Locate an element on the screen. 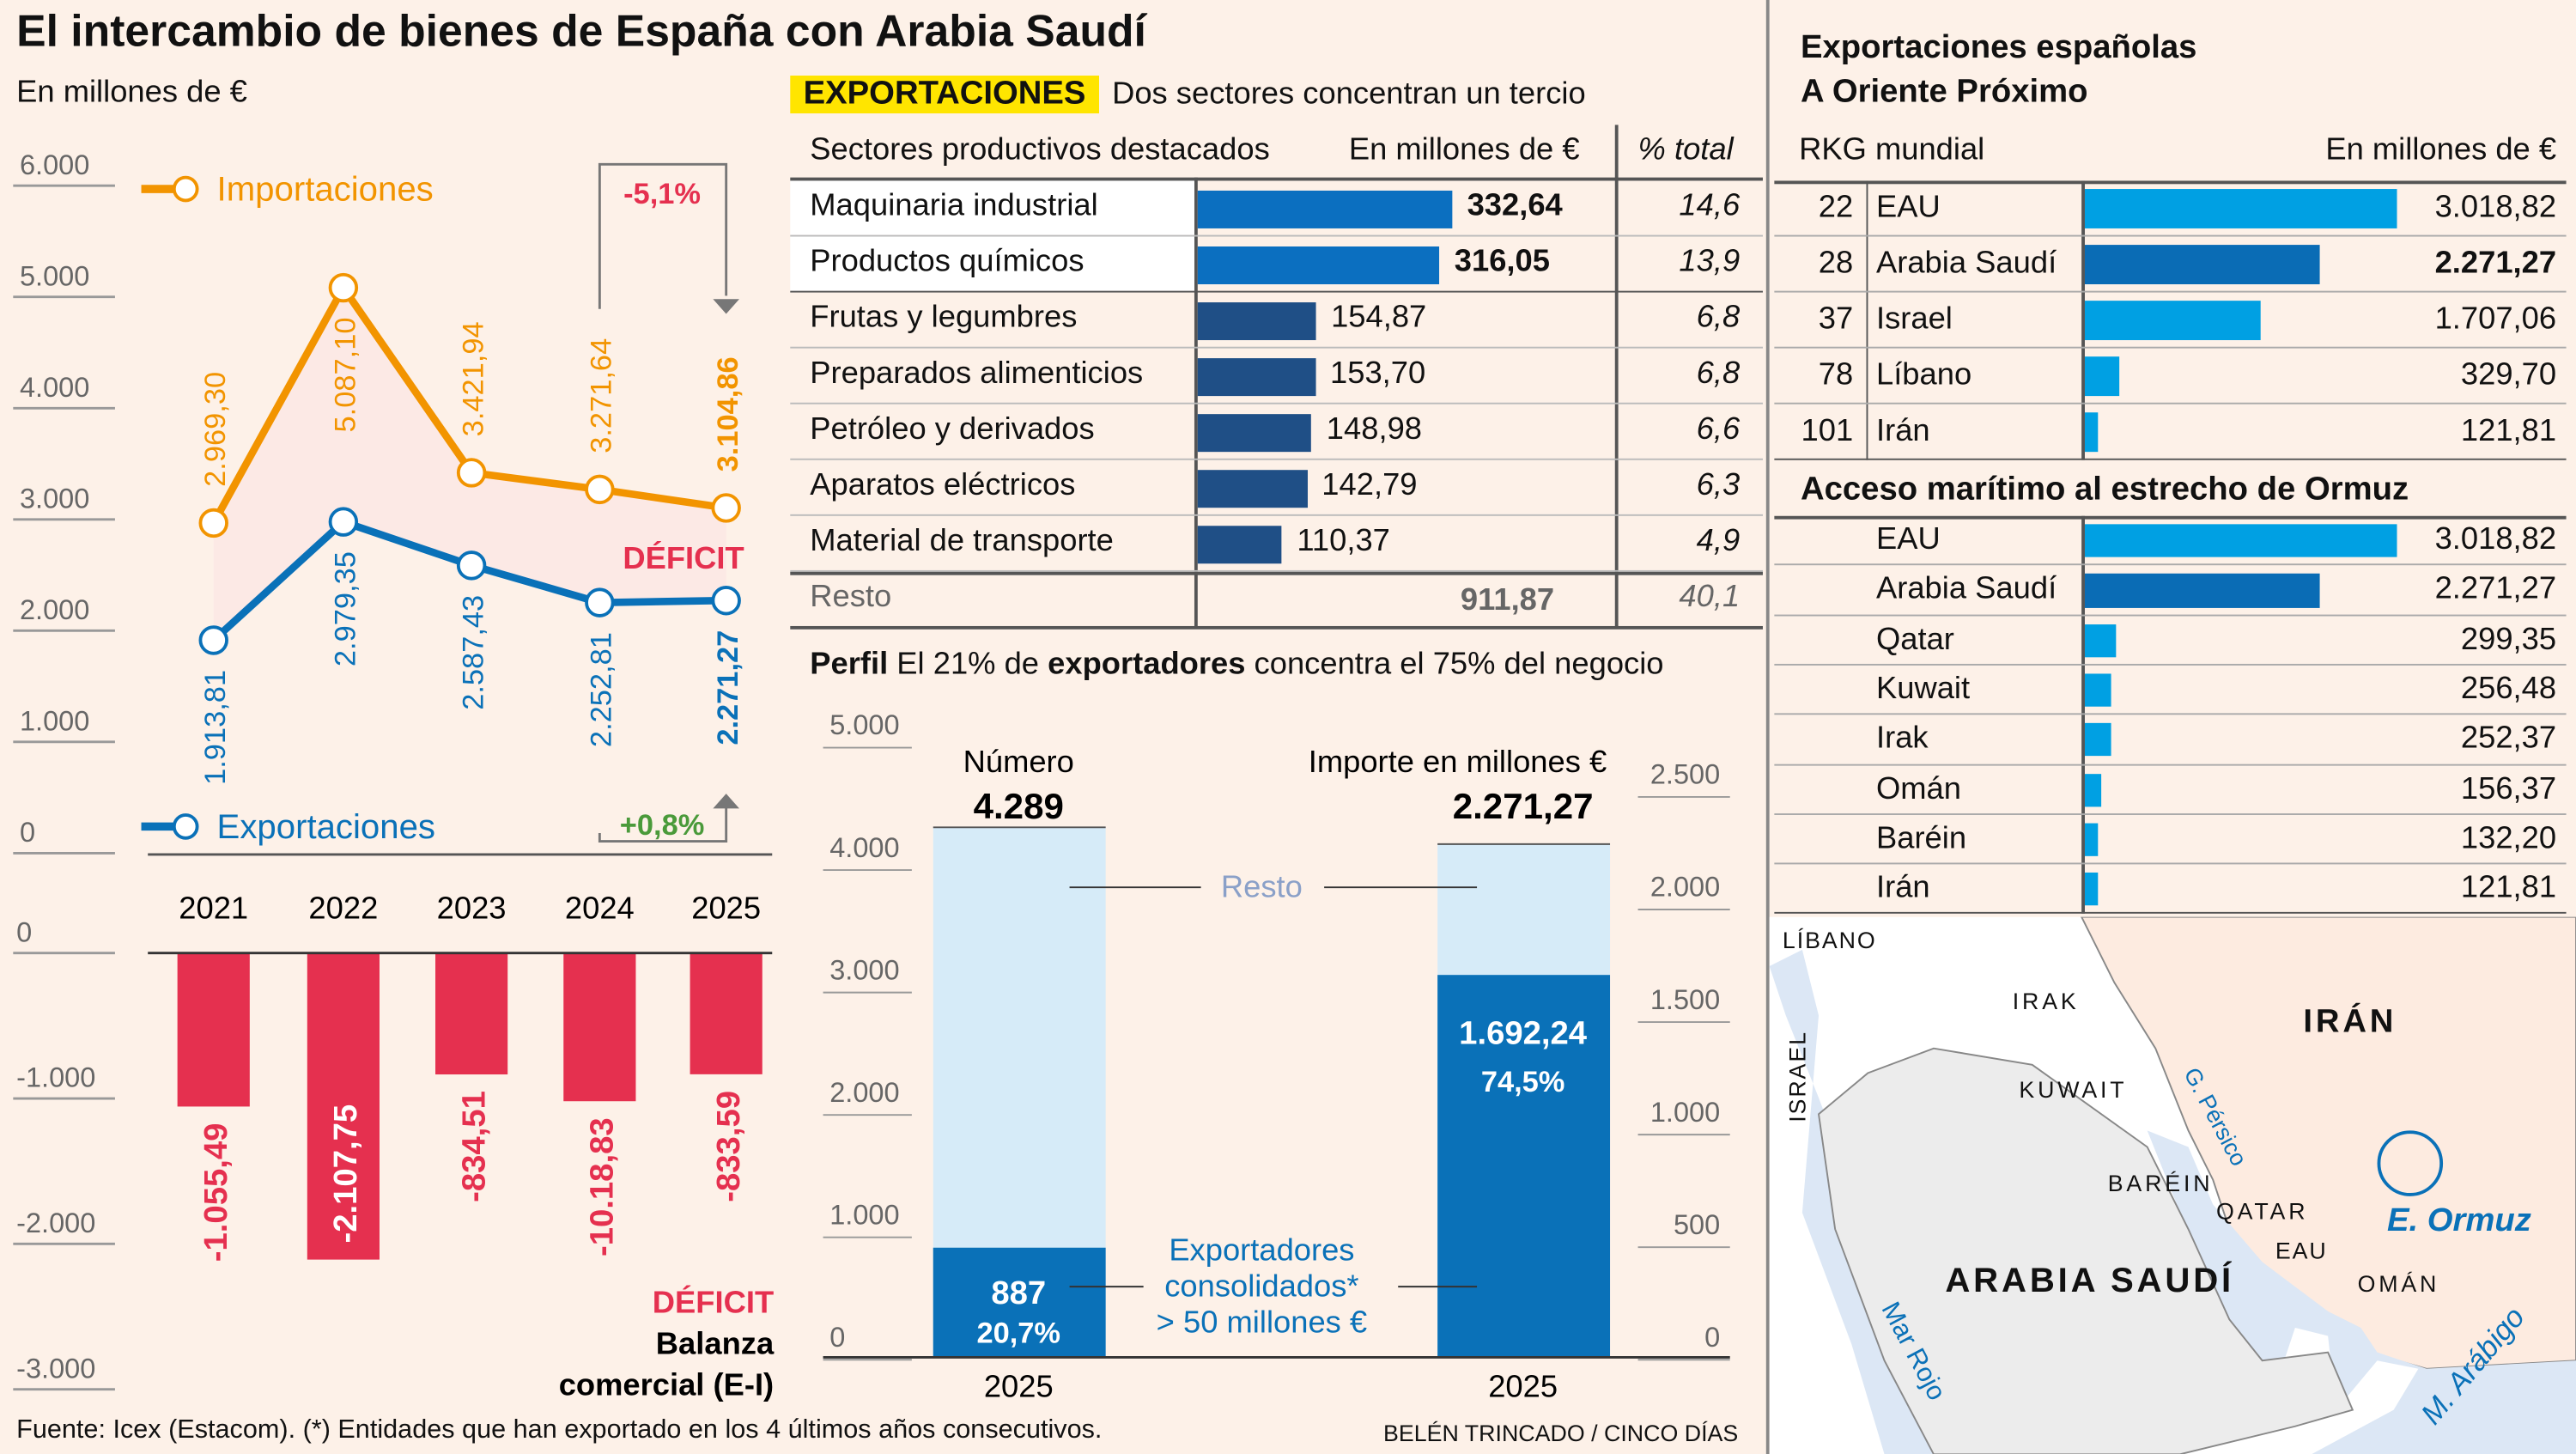 The width and height of the screenshot is (2576, 1454). hormuz-title: Acceso marítimo al estrecho de Ormuz is located at coordinates (2104, 489).